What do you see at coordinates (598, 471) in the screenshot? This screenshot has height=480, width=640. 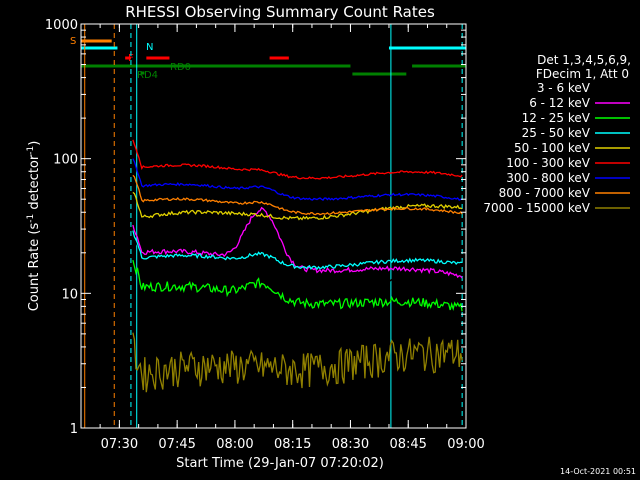 I see `timestamp: 14-Oct-2021 00:51` at bounding box center [598, 471].